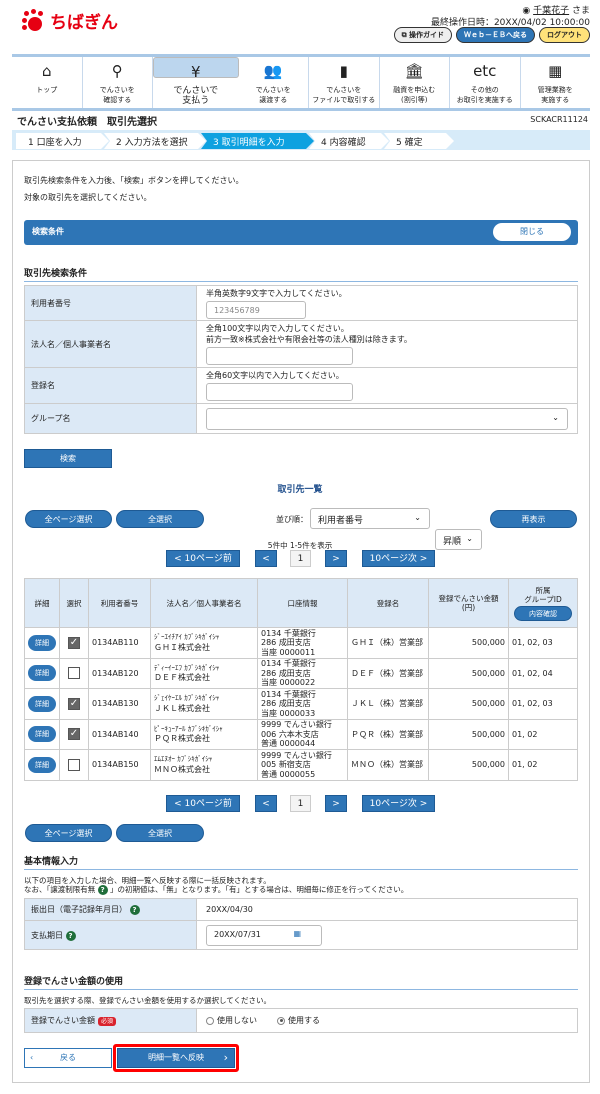 The width and height of the screenshot is (600, 1094). I want to click on select-all-button-bottom: 全選択, so click(160, 833).